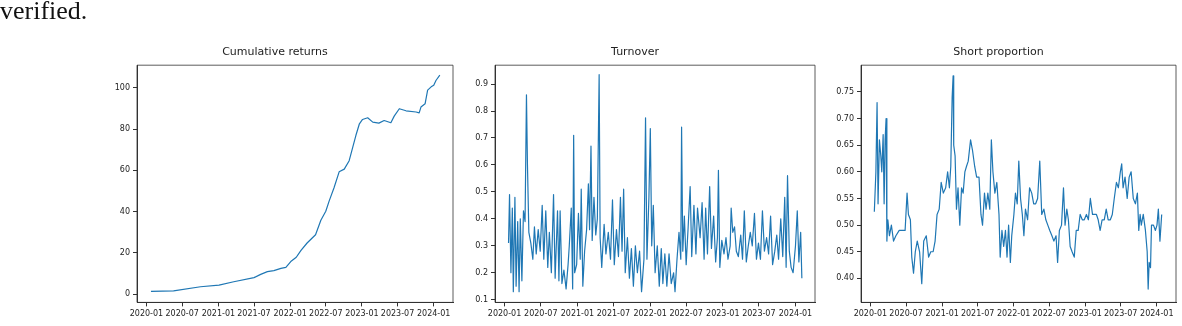 This screenshot has height=326, width=1182. What do you see at coordinates (127, 294) in the screenshot?
I see `y-tick-label: 0` at bounding box center [127, 294].